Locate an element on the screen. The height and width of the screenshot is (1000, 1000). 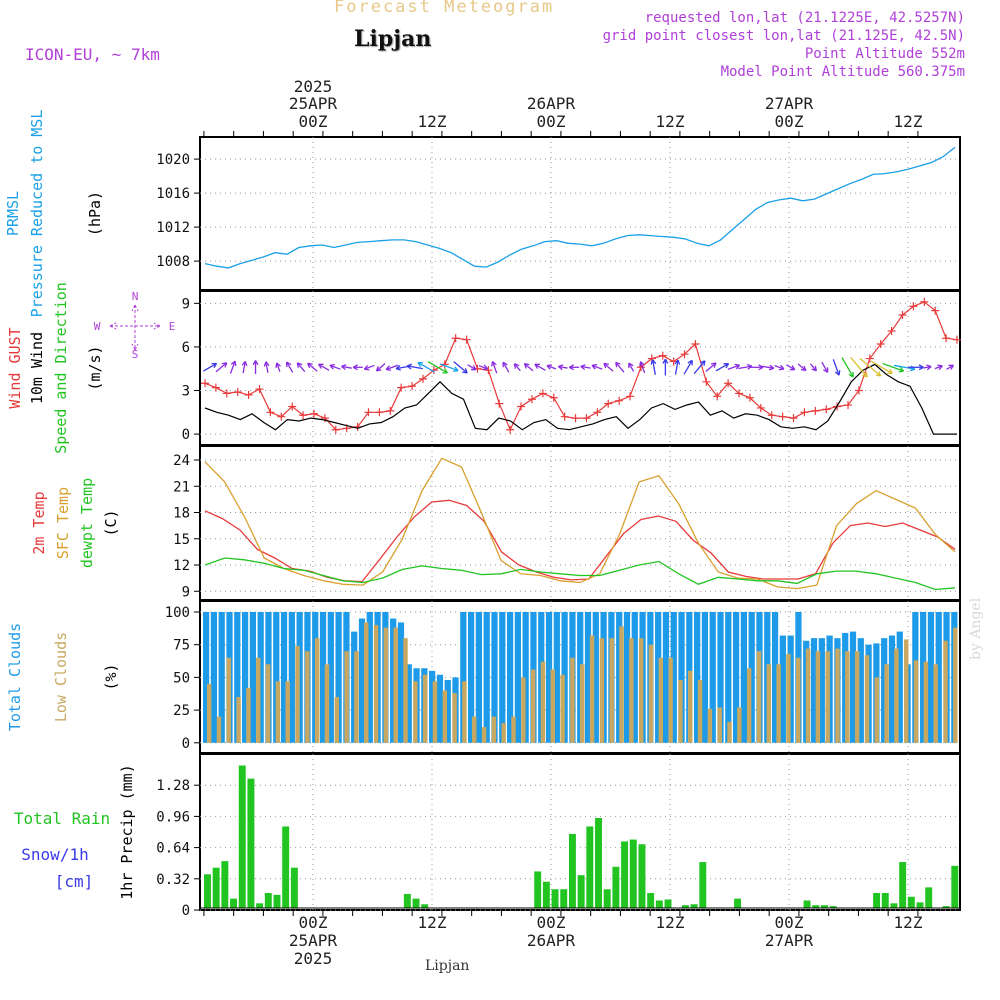
temp-axis-label: (C) is located at coordinates (111, 522).